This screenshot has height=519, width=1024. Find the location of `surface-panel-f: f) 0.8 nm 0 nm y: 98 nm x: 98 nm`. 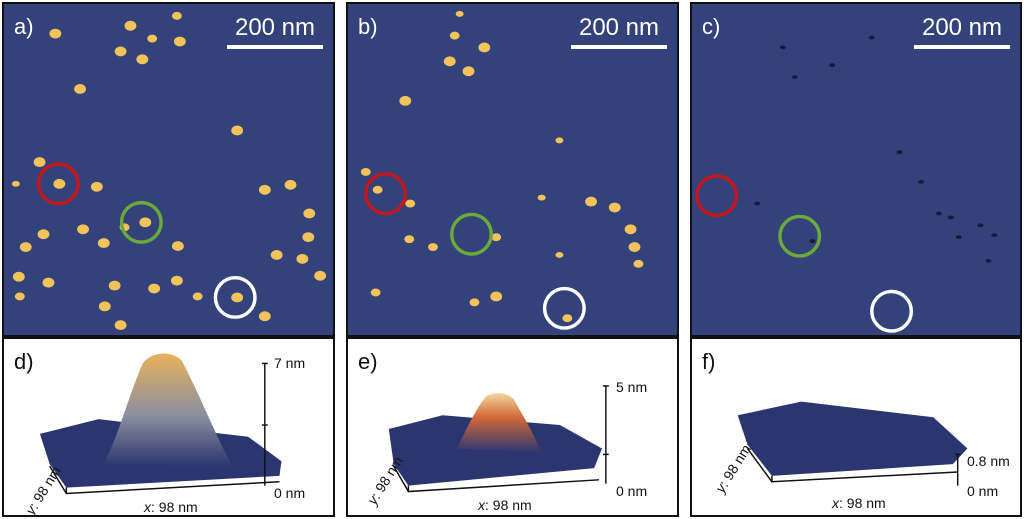

surface-panel-f: f) 0.8 nm 0 nm y: 98 nm x: 98 nm is located at coordinates (856, 427).